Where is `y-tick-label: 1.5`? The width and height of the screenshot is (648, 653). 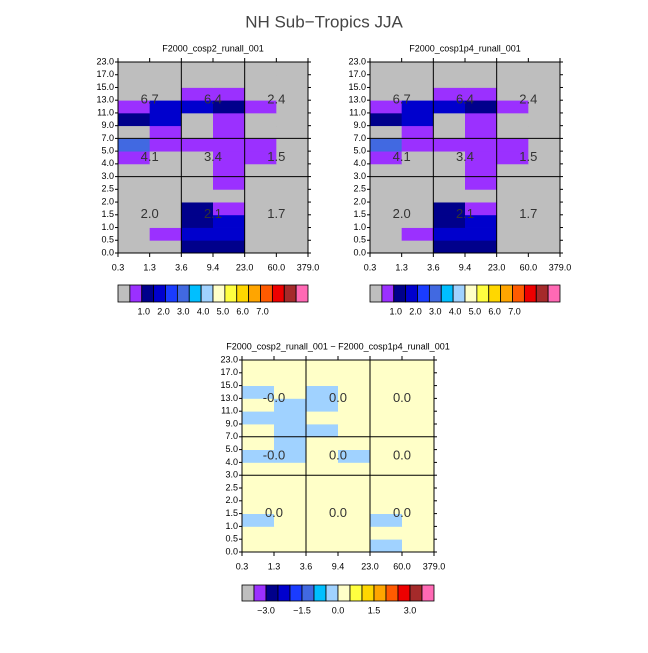 y-tick-label: 1.5 is located at coordinates (231, 513).